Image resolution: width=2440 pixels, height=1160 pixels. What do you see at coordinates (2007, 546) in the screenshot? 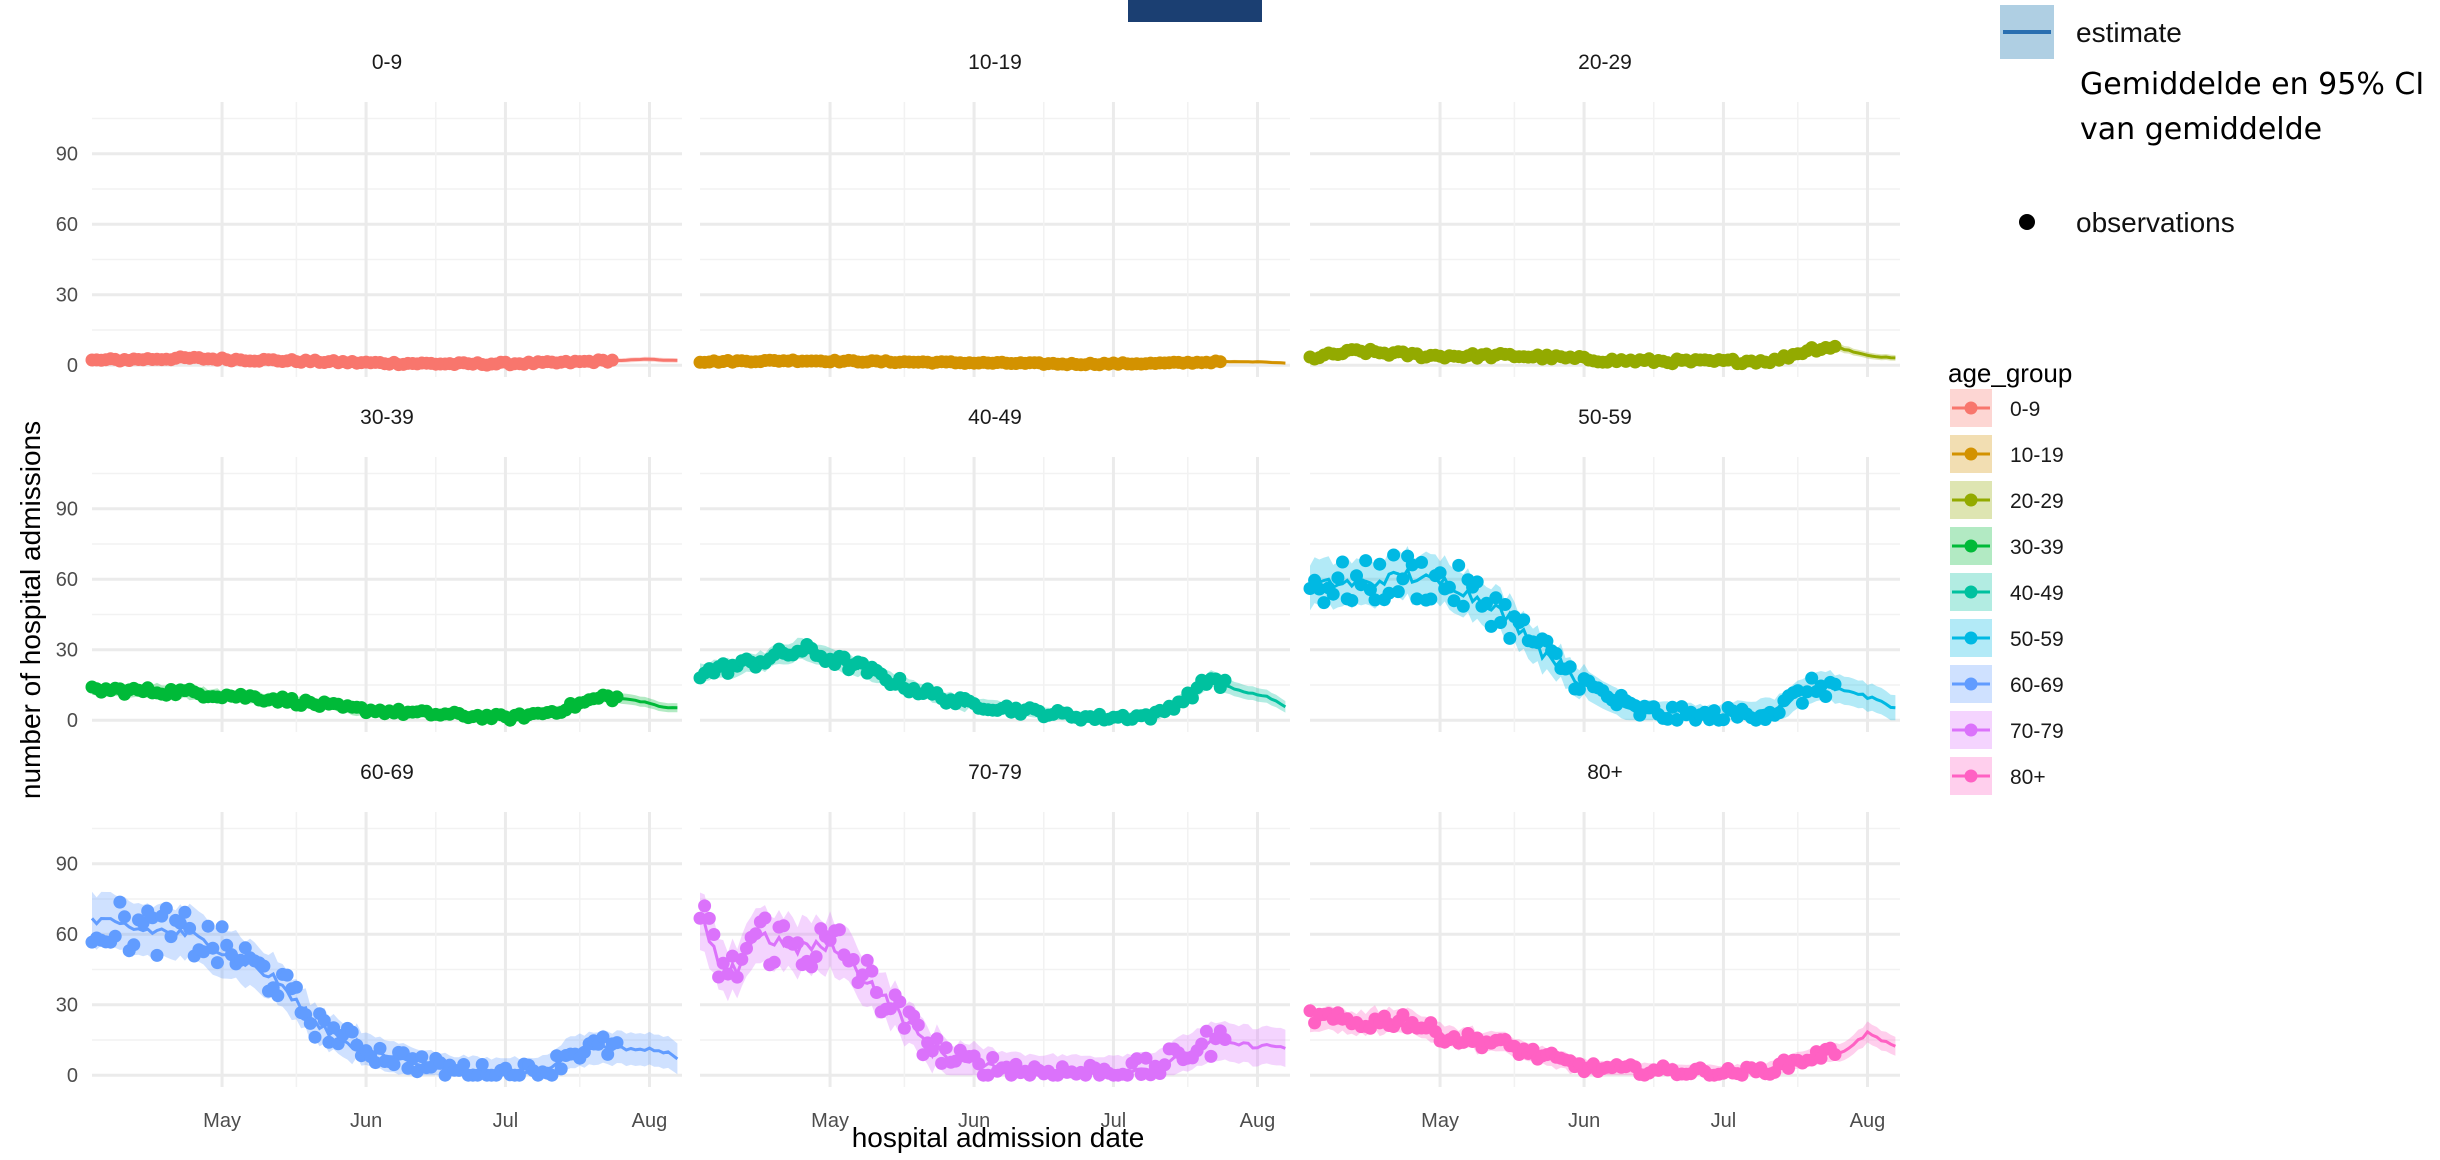
I see `legend-item-30-39: 30-39` at bounding box center [2007, 546].